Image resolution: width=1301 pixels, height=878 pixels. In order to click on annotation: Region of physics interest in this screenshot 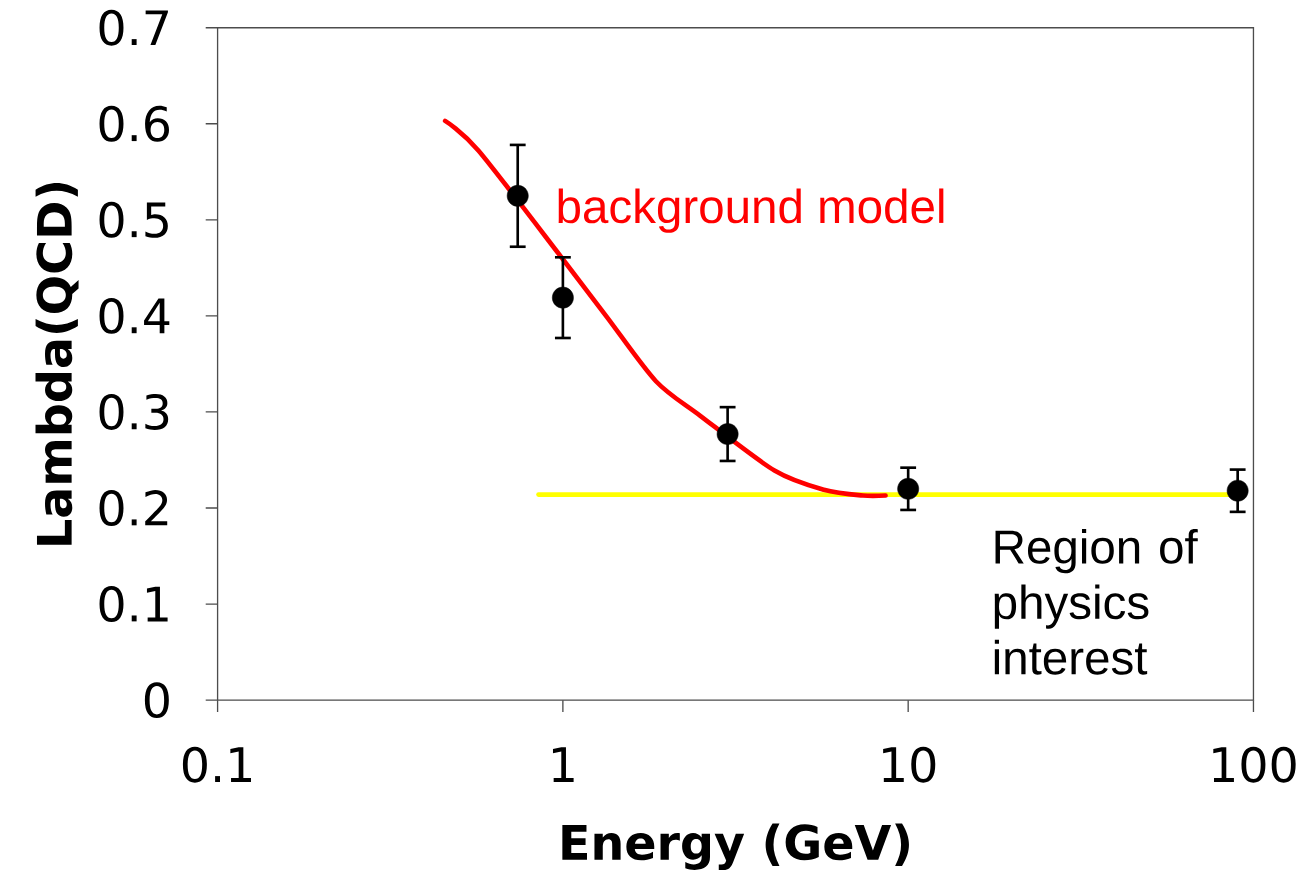, I will do `click(1096, 601)`.